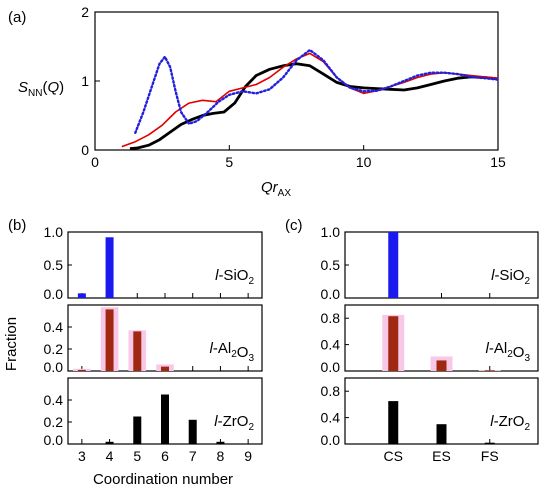 The height and width of the screenshot is (488, 550). Describe the element at coordinates (163, 479) in the screenshot. I see `panel-b-xlabel: Coordination number` at that location.